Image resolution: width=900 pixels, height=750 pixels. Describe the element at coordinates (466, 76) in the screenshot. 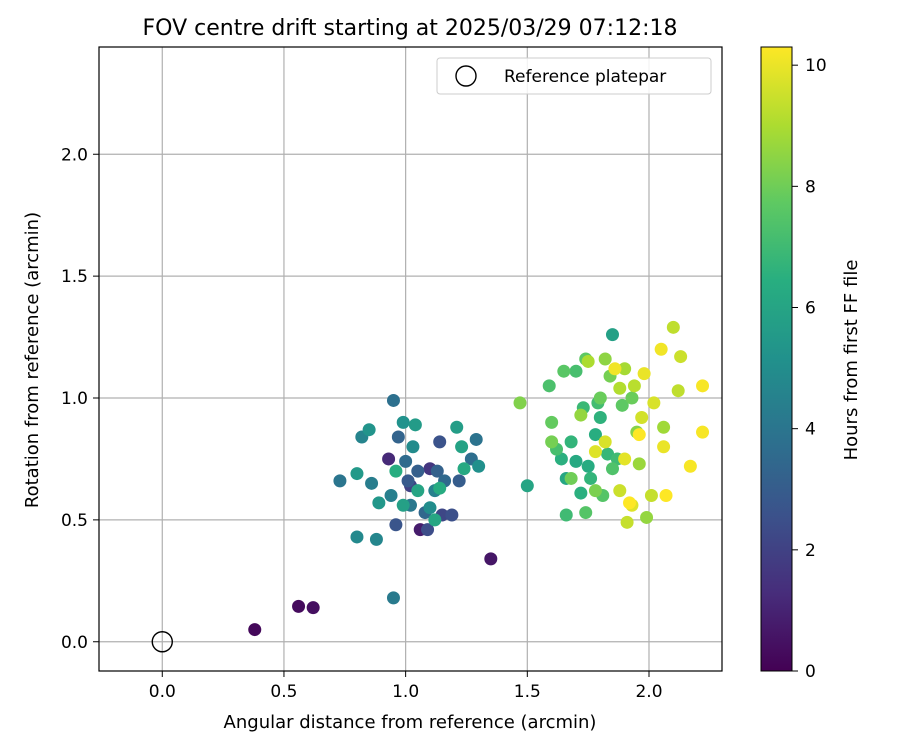

I see `legend-marker-icon` at that location.